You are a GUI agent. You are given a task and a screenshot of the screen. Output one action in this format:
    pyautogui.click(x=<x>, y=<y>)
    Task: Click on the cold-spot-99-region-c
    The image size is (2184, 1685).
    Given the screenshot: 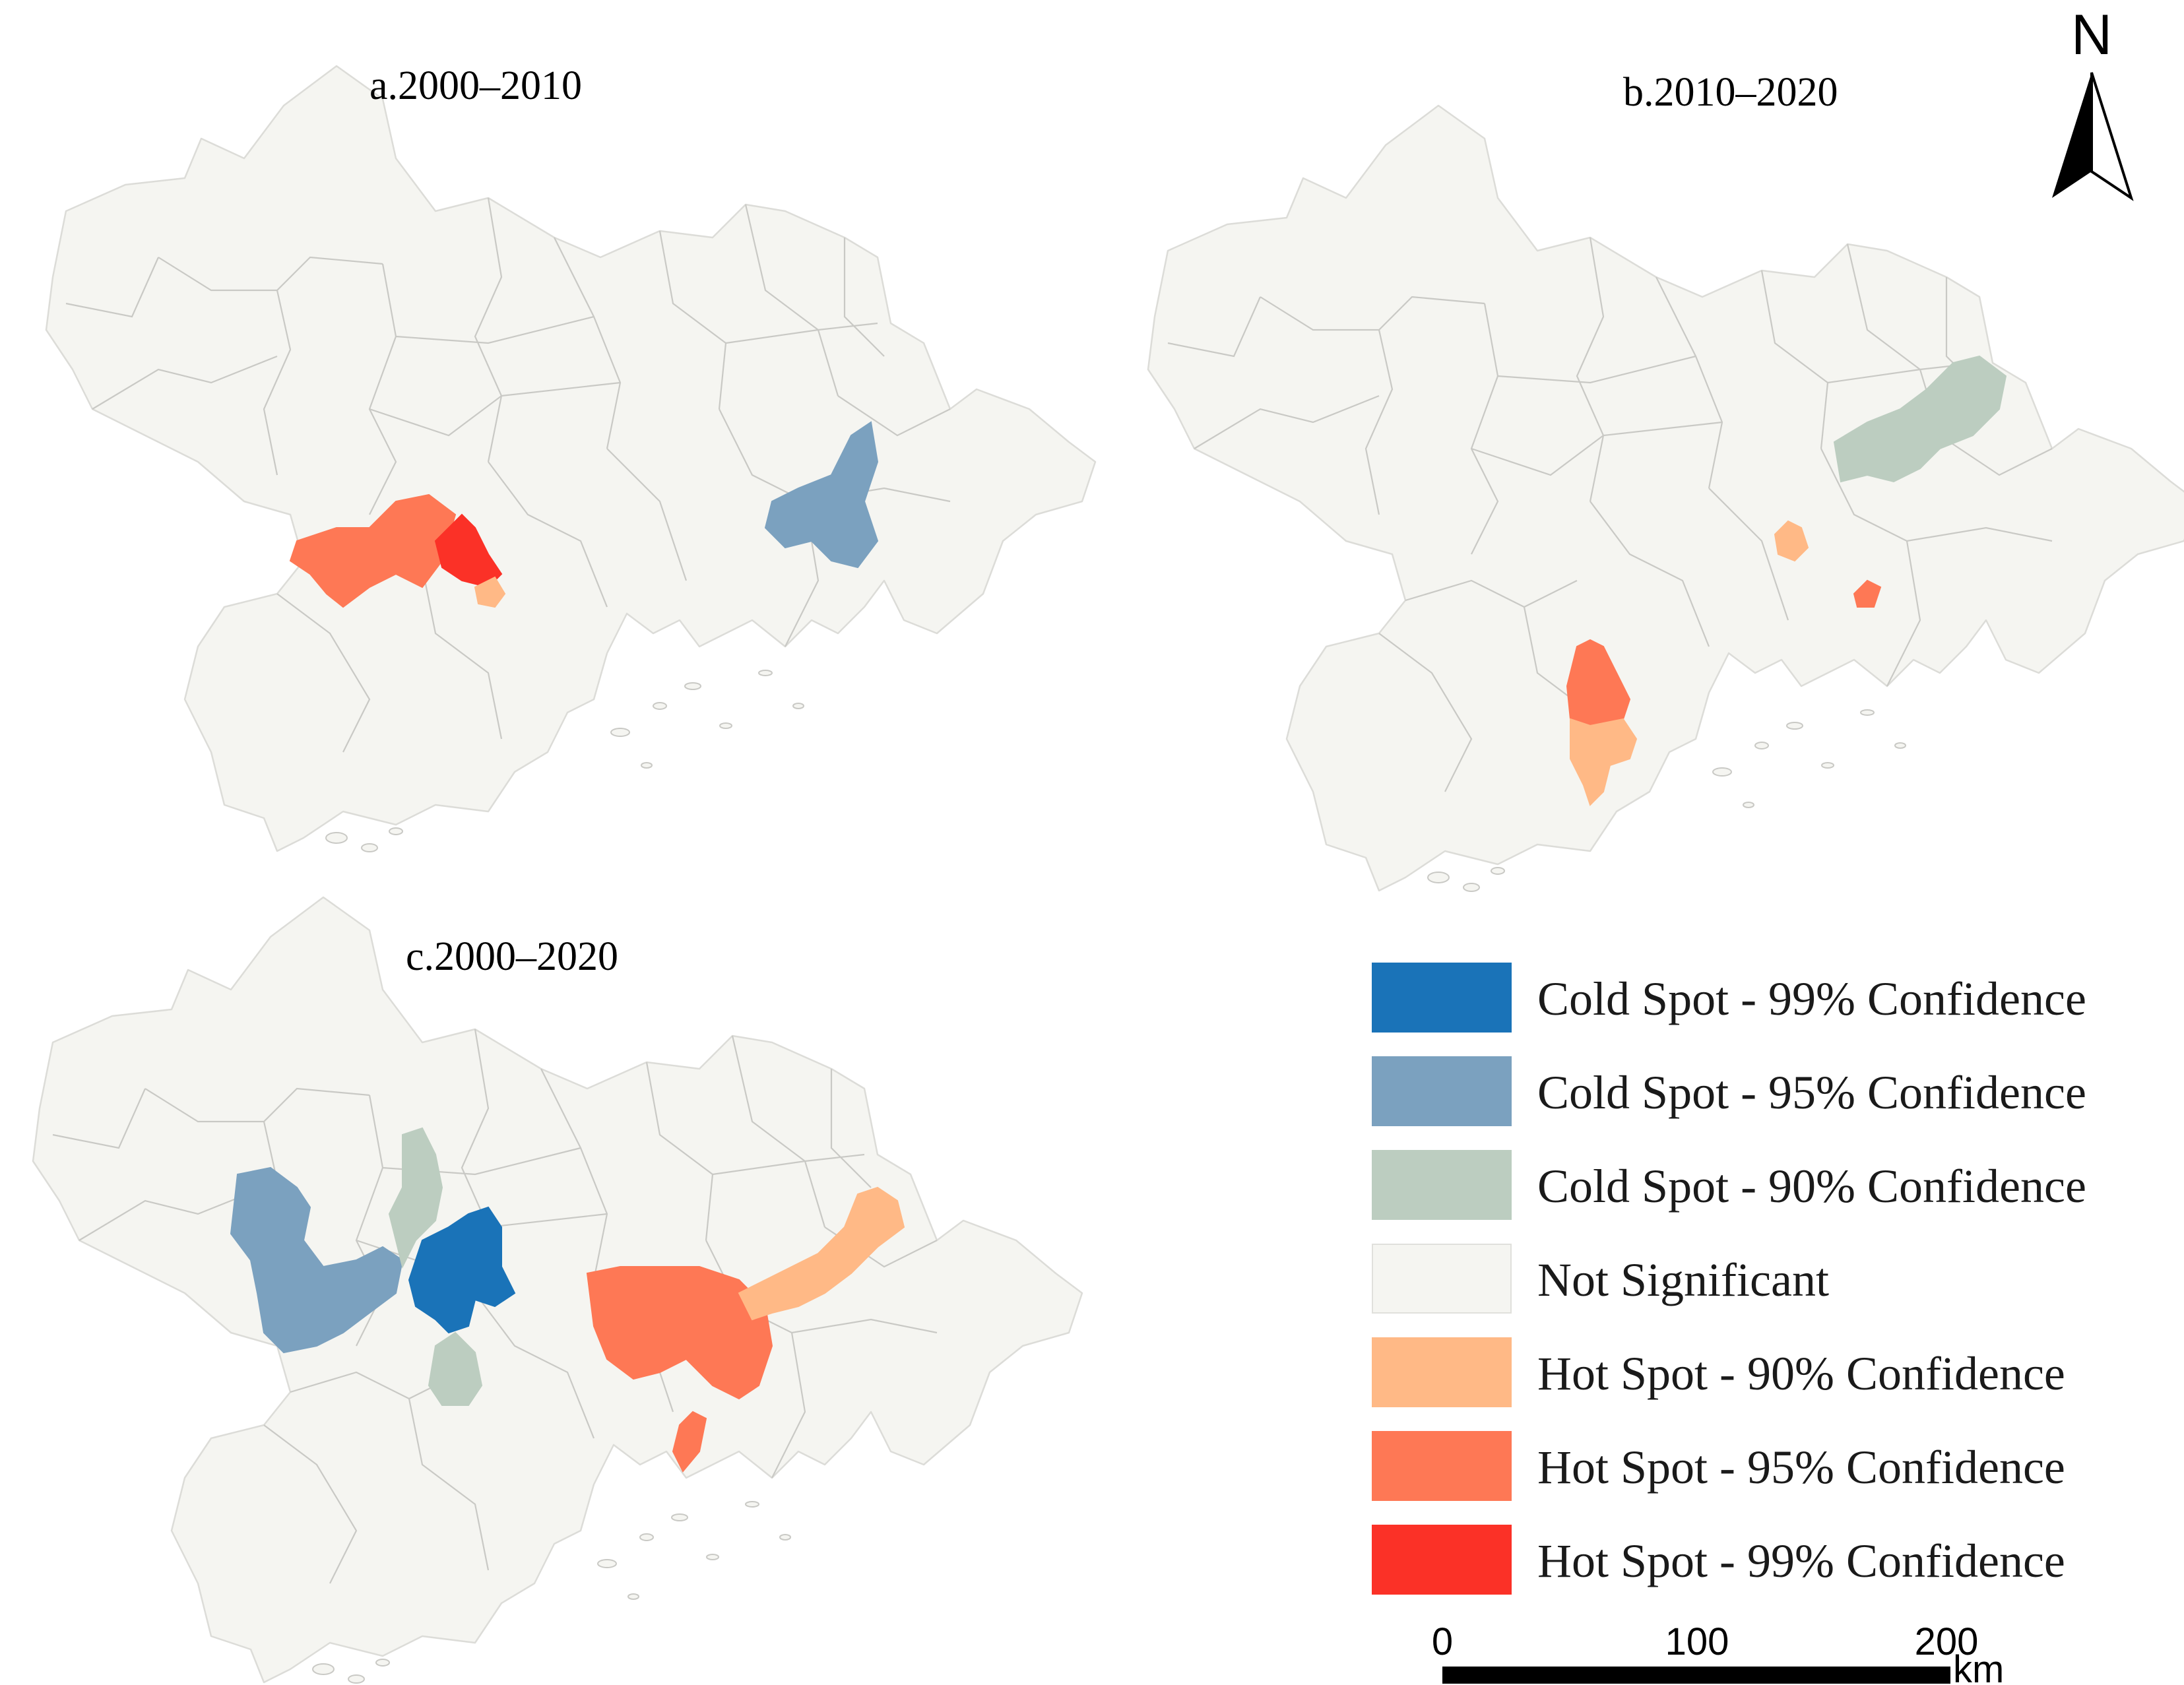 What is the action you would take?
    pyautogui.click(x=462, y=1270)
    